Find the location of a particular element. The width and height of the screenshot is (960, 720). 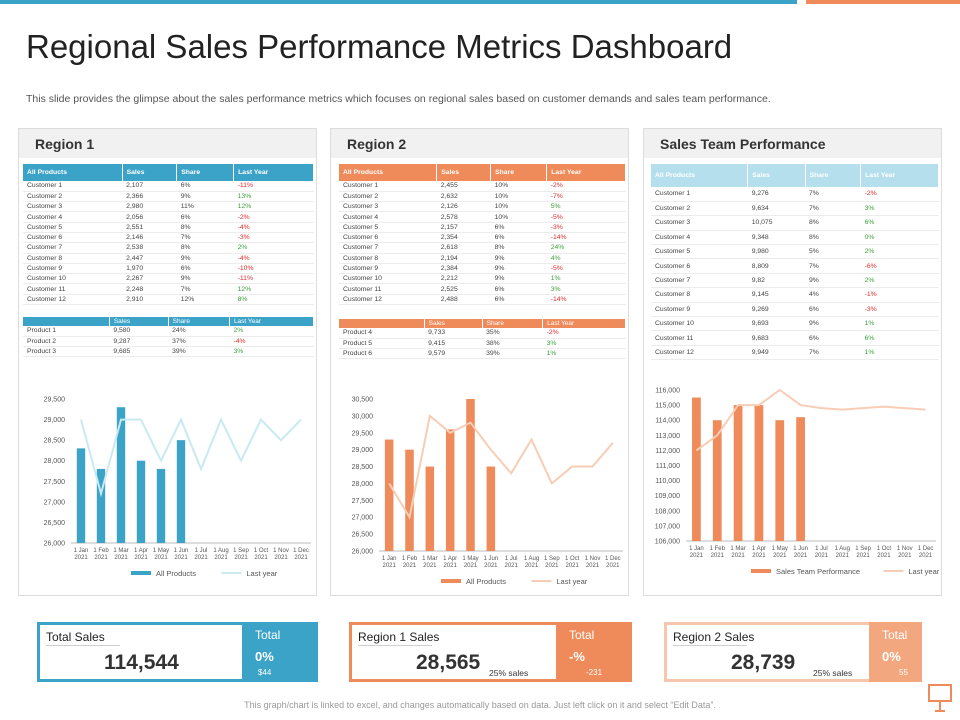

table-cell: 9,949 is located at coordinates (776, 353).